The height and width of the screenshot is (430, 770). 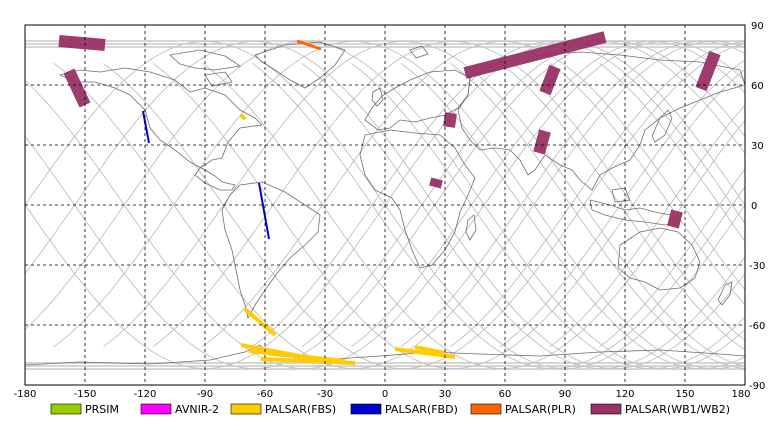 What do you see at coordinates (757, 266) in the screenshot?
I see `y-tick-label: -30` at bounding box center [757, 266].